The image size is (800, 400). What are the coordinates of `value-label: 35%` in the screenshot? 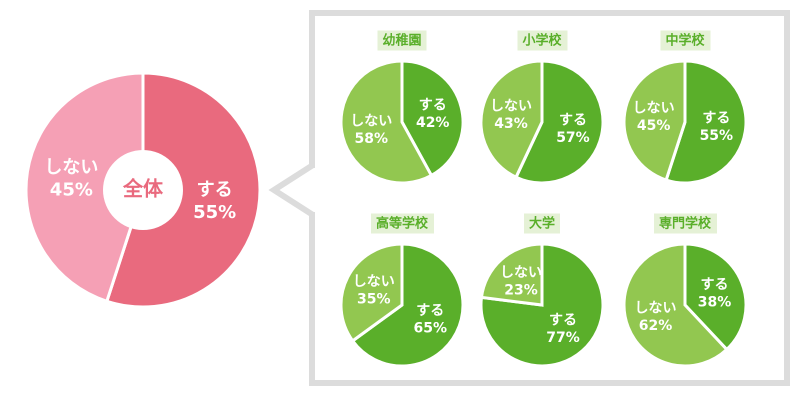 It's located at (374, 300).